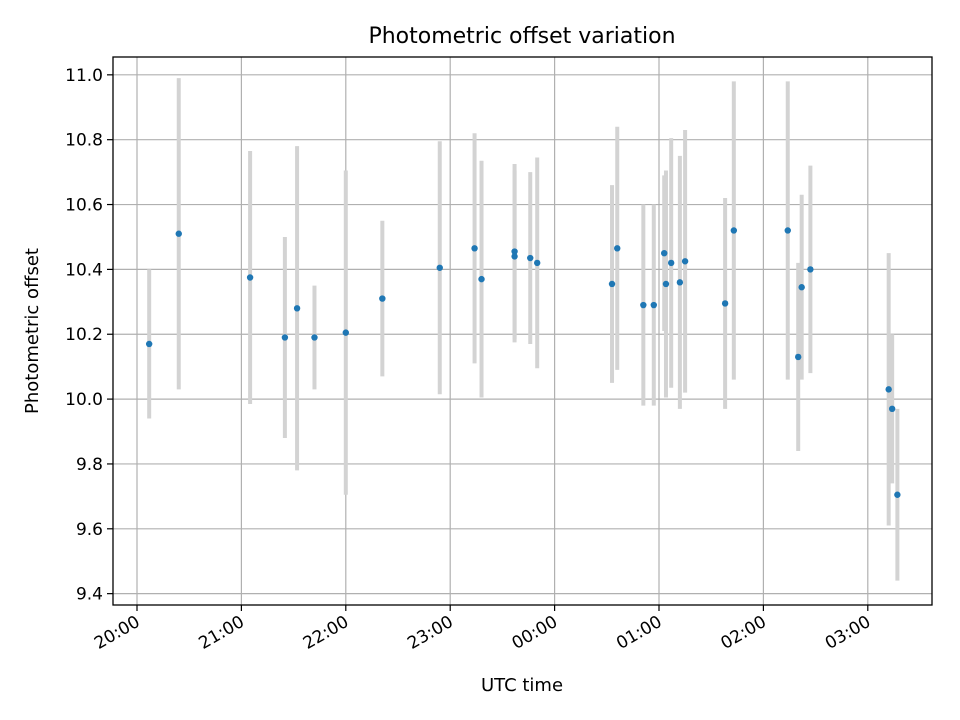 This screenshot has width=960, height=720. What do you see at coordinates (84, 141) in the screenshot?
I see `y-tick-label: 10.8` at bounding box center [84, 141].